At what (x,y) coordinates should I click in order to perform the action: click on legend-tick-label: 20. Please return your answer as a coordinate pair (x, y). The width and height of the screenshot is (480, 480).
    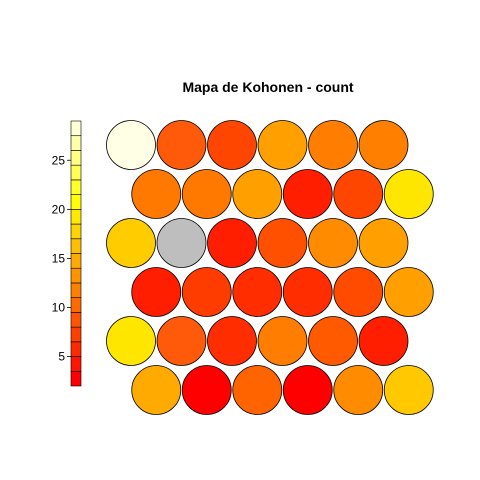
    Looking at the image, I should click on (59, 209).